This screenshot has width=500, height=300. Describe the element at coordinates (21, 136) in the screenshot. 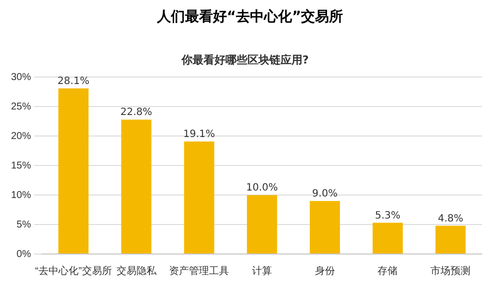

I see `y-tick-label: 20%` at that location.